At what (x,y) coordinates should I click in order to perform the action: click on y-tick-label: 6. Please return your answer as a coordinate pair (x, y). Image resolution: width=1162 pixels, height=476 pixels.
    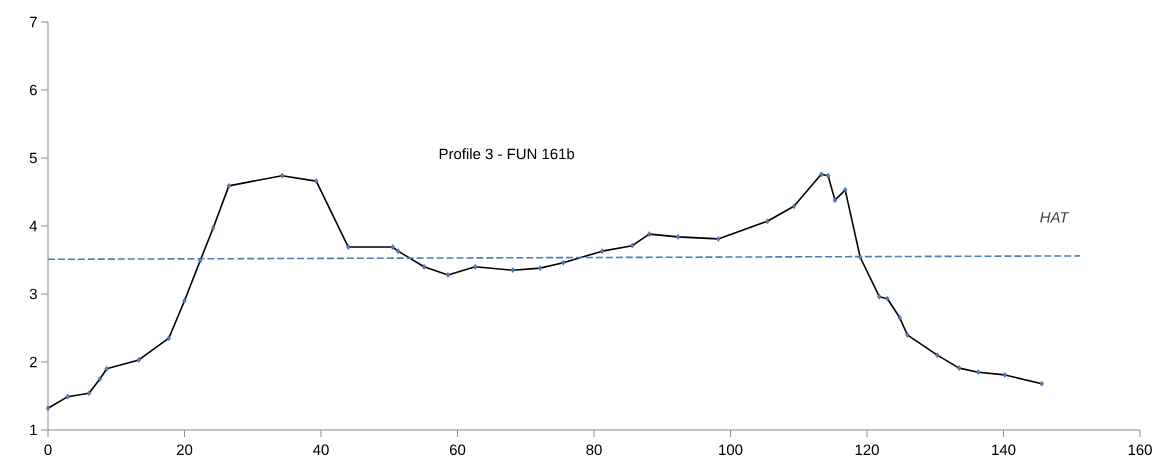
    Looking at the image, I should click on (33, 90).